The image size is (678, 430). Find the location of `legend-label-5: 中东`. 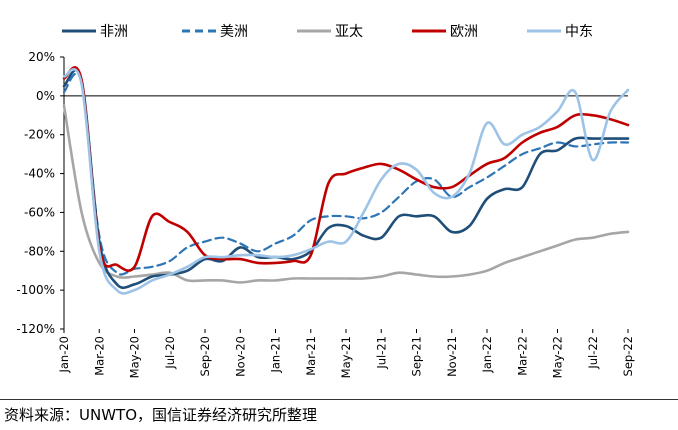

legend-label-5: 中东 is located at coordinates (579, 32).